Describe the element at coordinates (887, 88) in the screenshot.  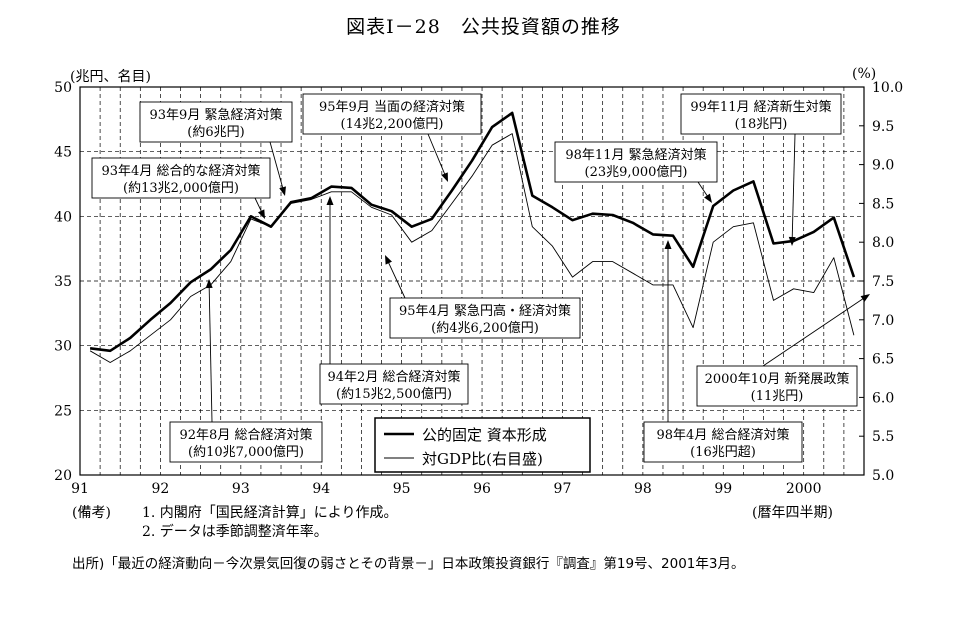
I see `right-y-tick-label: 10.0` at that location.